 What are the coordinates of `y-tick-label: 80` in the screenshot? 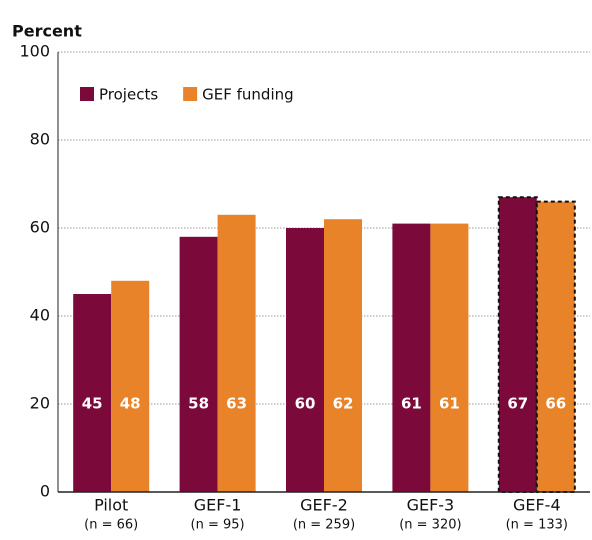 It's located at (40, 139).